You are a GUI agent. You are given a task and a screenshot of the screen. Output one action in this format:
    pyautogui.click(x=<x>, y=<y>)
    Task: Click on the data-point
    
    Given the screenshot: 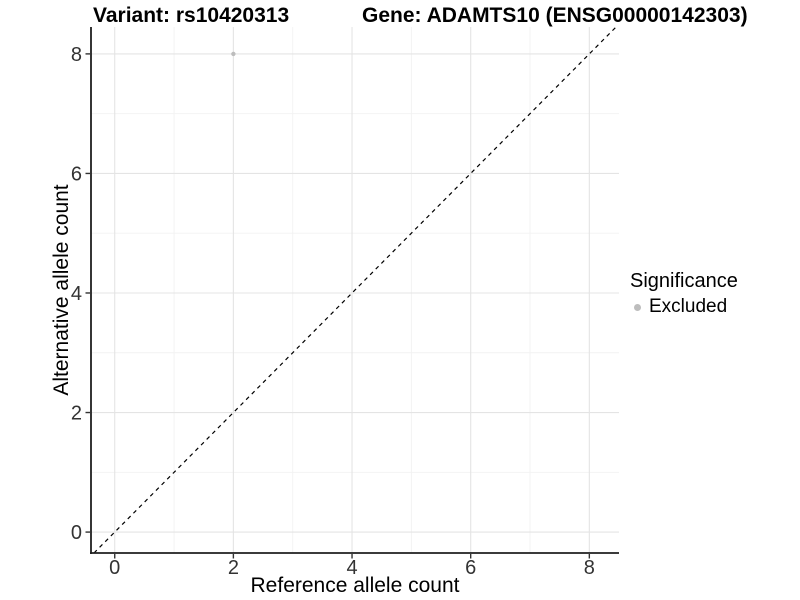 What is the action you would take?
    pyautogui.click(x=233, y=54)
    